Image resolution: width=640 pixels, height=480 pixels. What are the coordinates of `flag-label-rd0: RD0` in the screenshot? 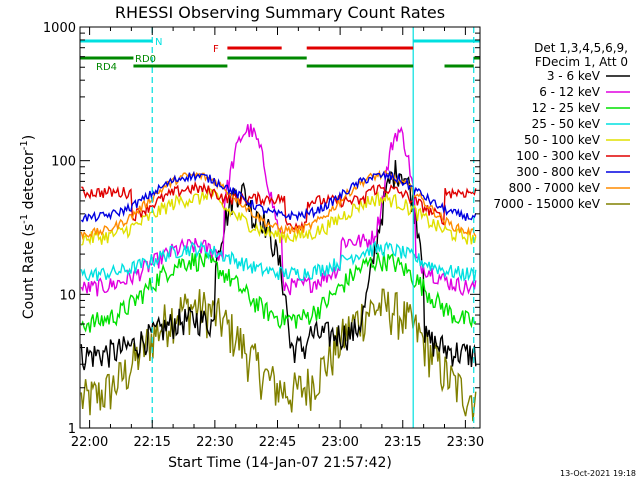 It's located at (145, 59).